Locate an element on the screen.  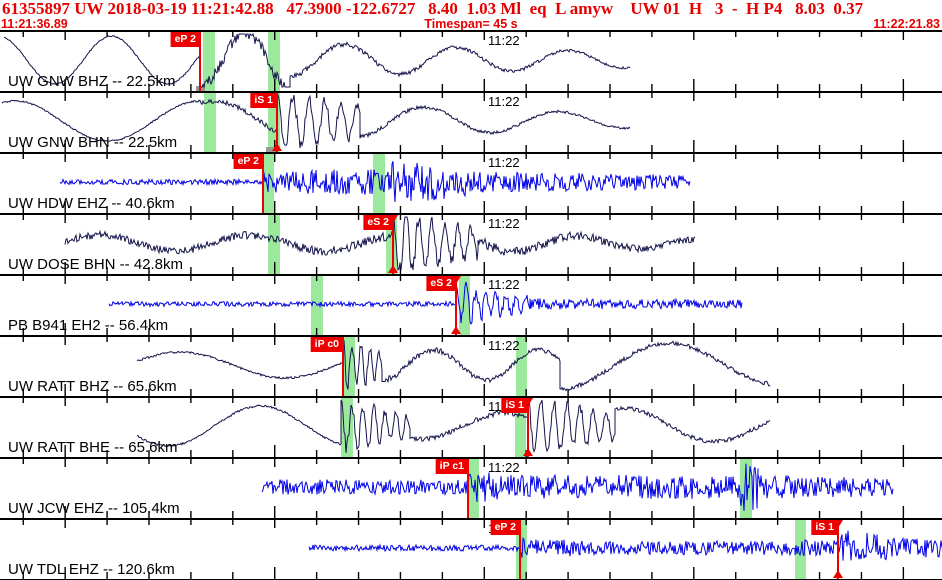
trace-row-uw-gnw-bhz: 11:22 eP 2 UW GNW BHZ -- 22.5km is located at coordinates (471, 62).